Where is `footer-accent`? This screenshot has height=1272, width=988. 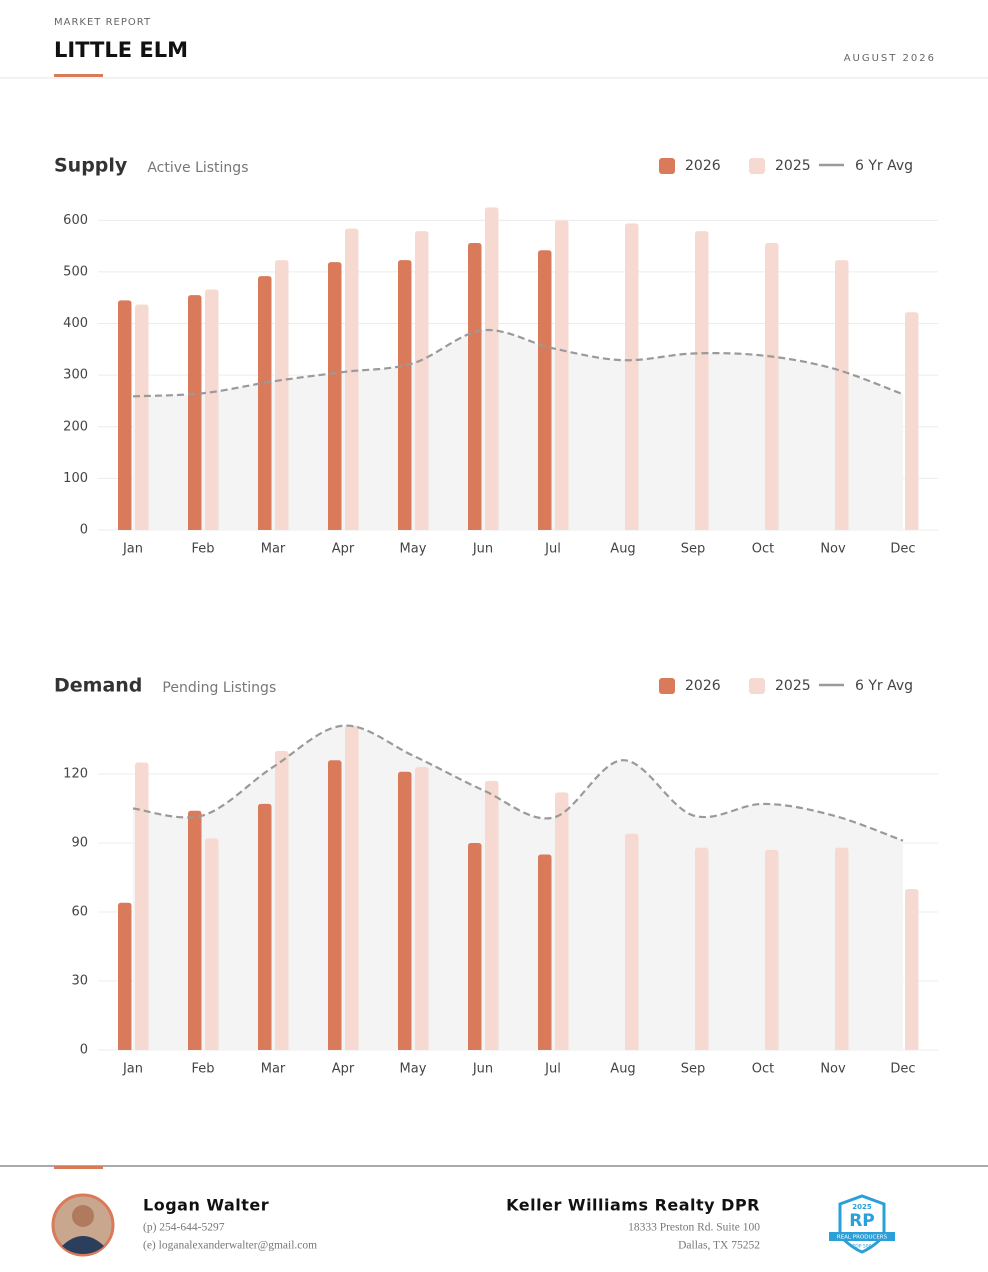
footer-accent is located at coordinates (78, 1167).